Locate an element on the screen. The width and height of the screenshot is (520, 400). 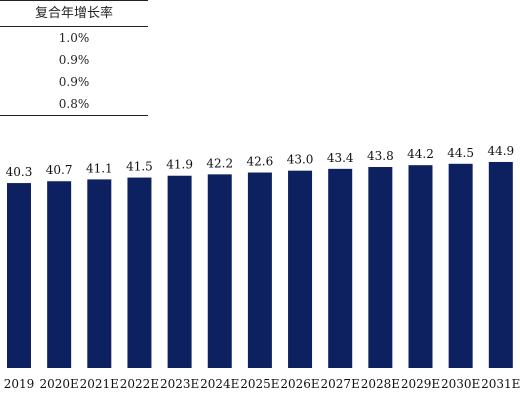
x-axis-tick-label: 2030E is located at coordinates (460, 384).